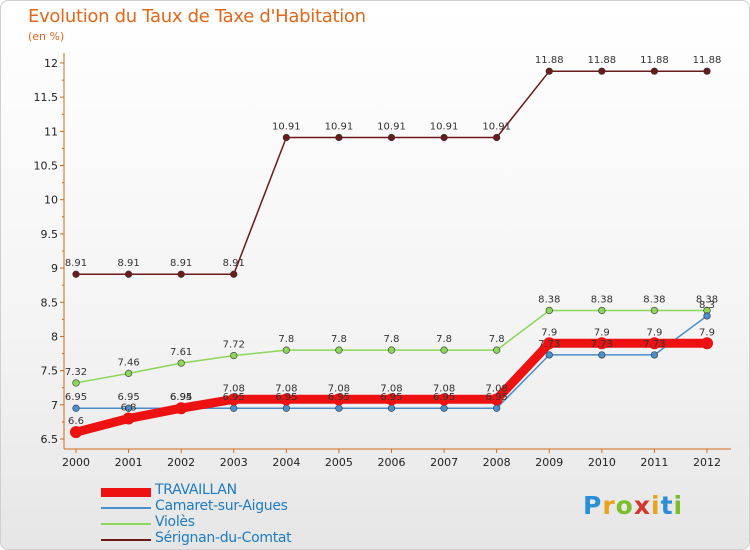 The height and width of the screenshot is (550, 750). I want to click on x-tick-label: 2000, so click(76, 462).